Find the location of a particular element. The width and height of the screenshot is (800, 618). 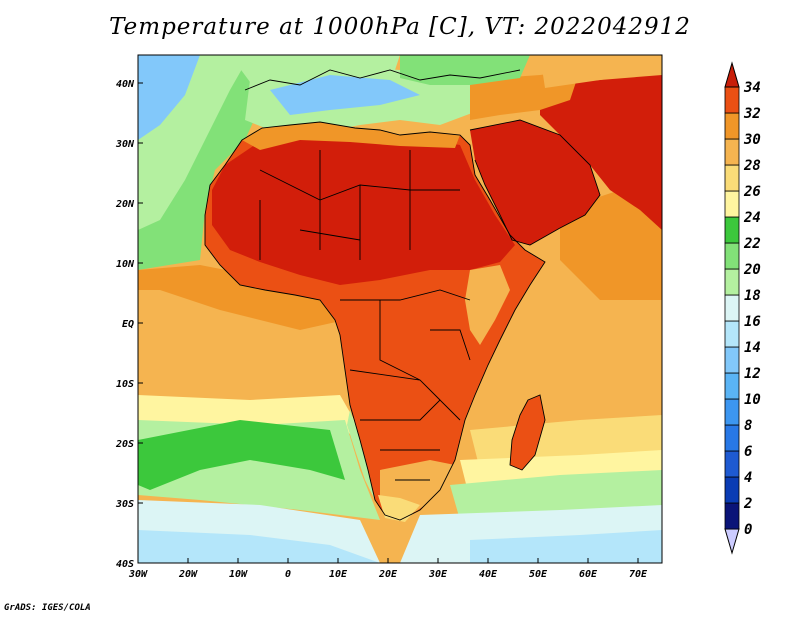

sahara-hot is located at coordinates (363, 208).